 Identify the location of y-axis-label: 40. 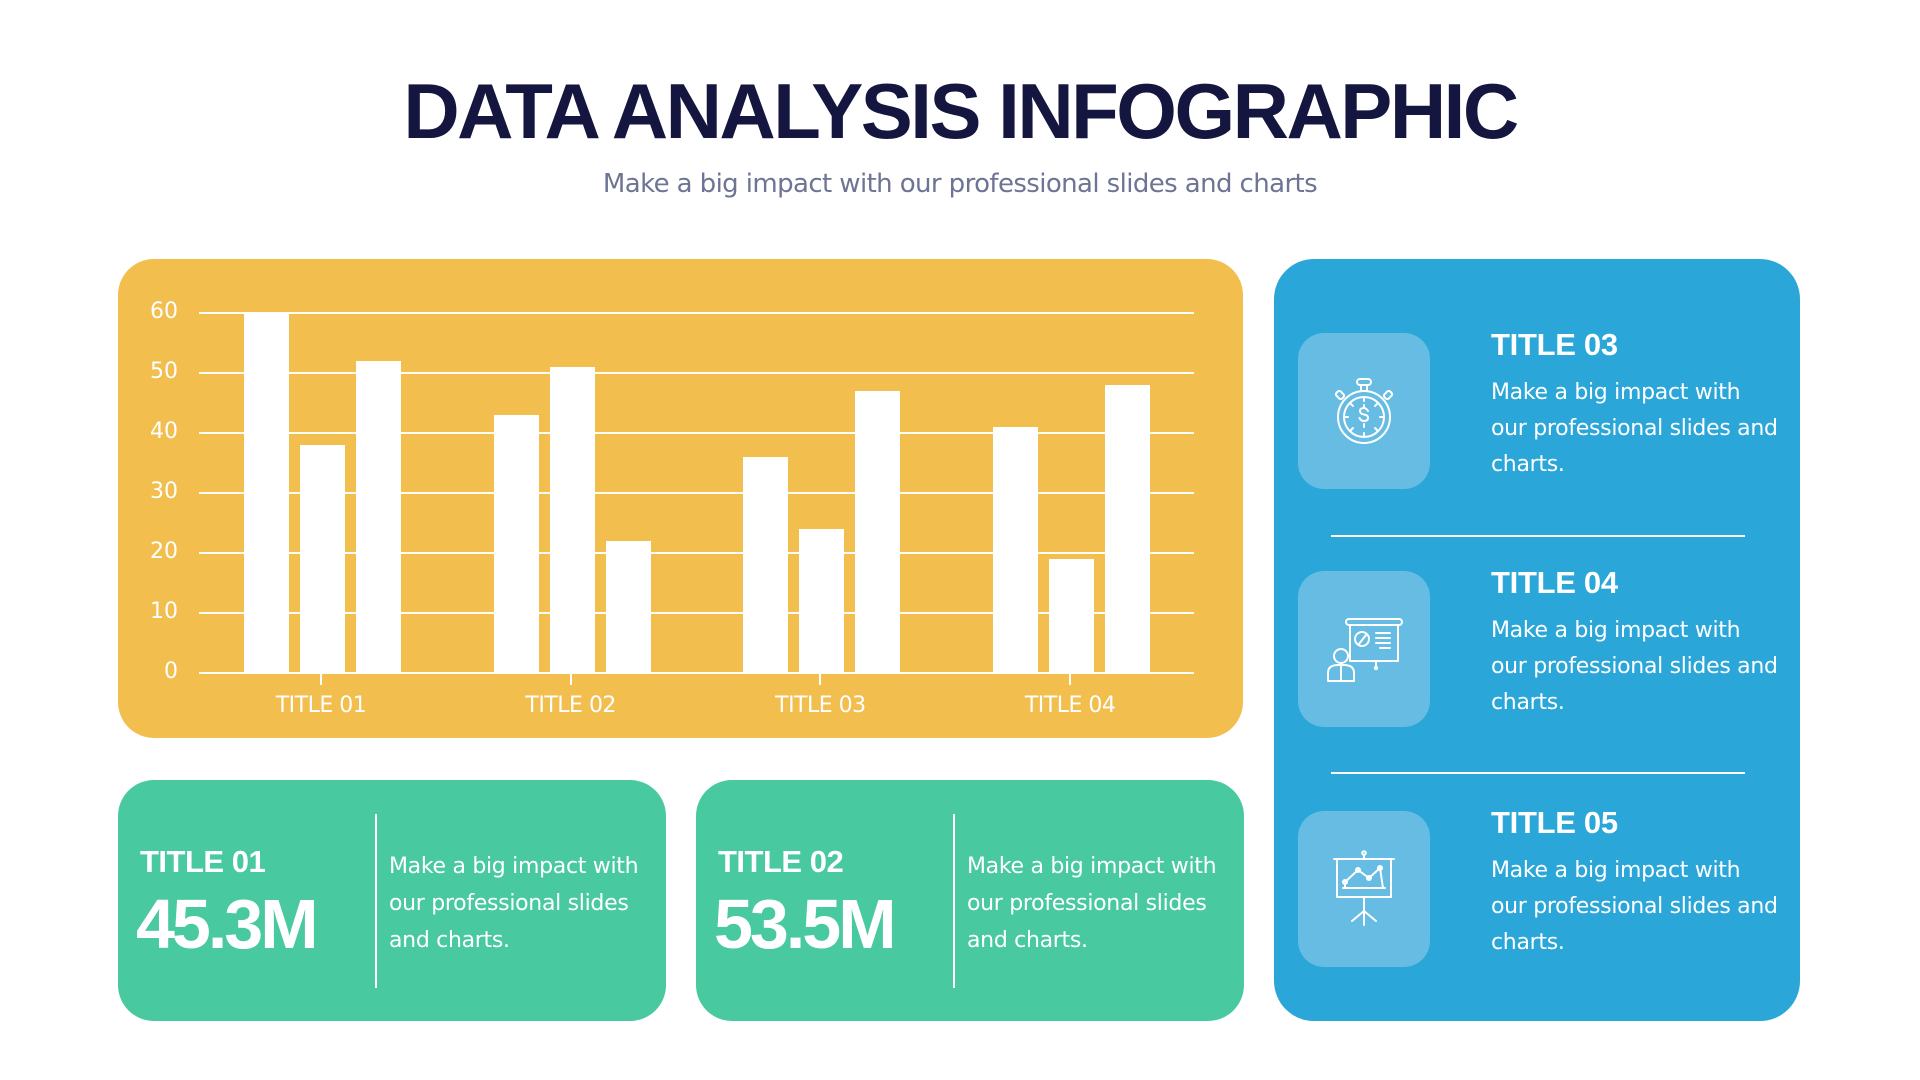
(164, 431).